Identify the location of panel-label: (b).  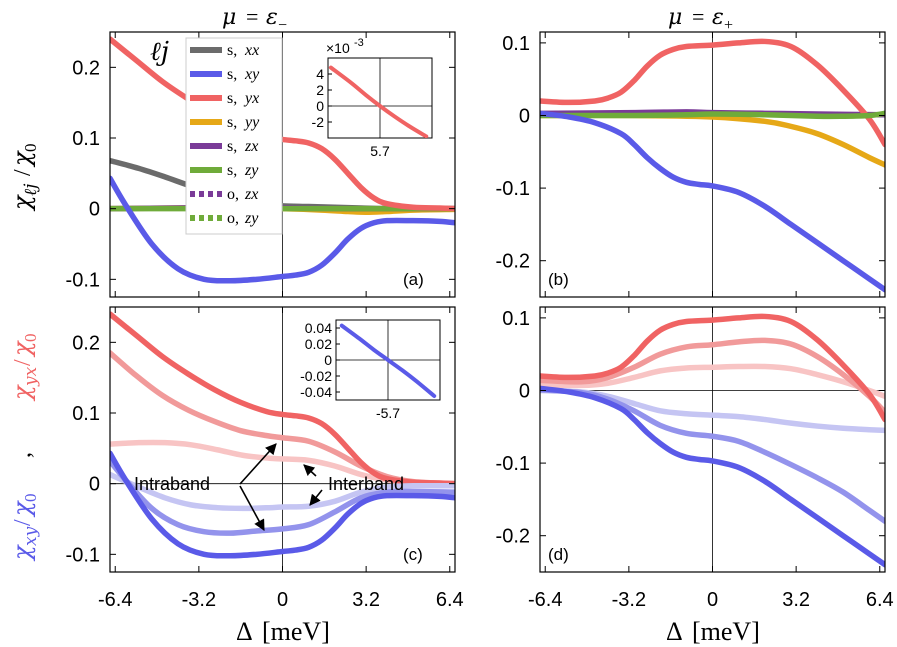
(558, 279).